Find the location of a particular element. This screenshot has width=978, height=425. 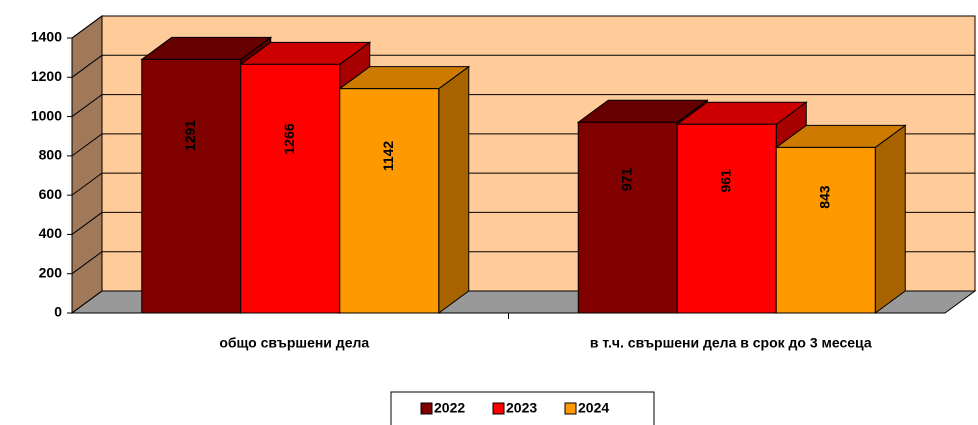

data-label: 961 is located at coordinates (725, 181).